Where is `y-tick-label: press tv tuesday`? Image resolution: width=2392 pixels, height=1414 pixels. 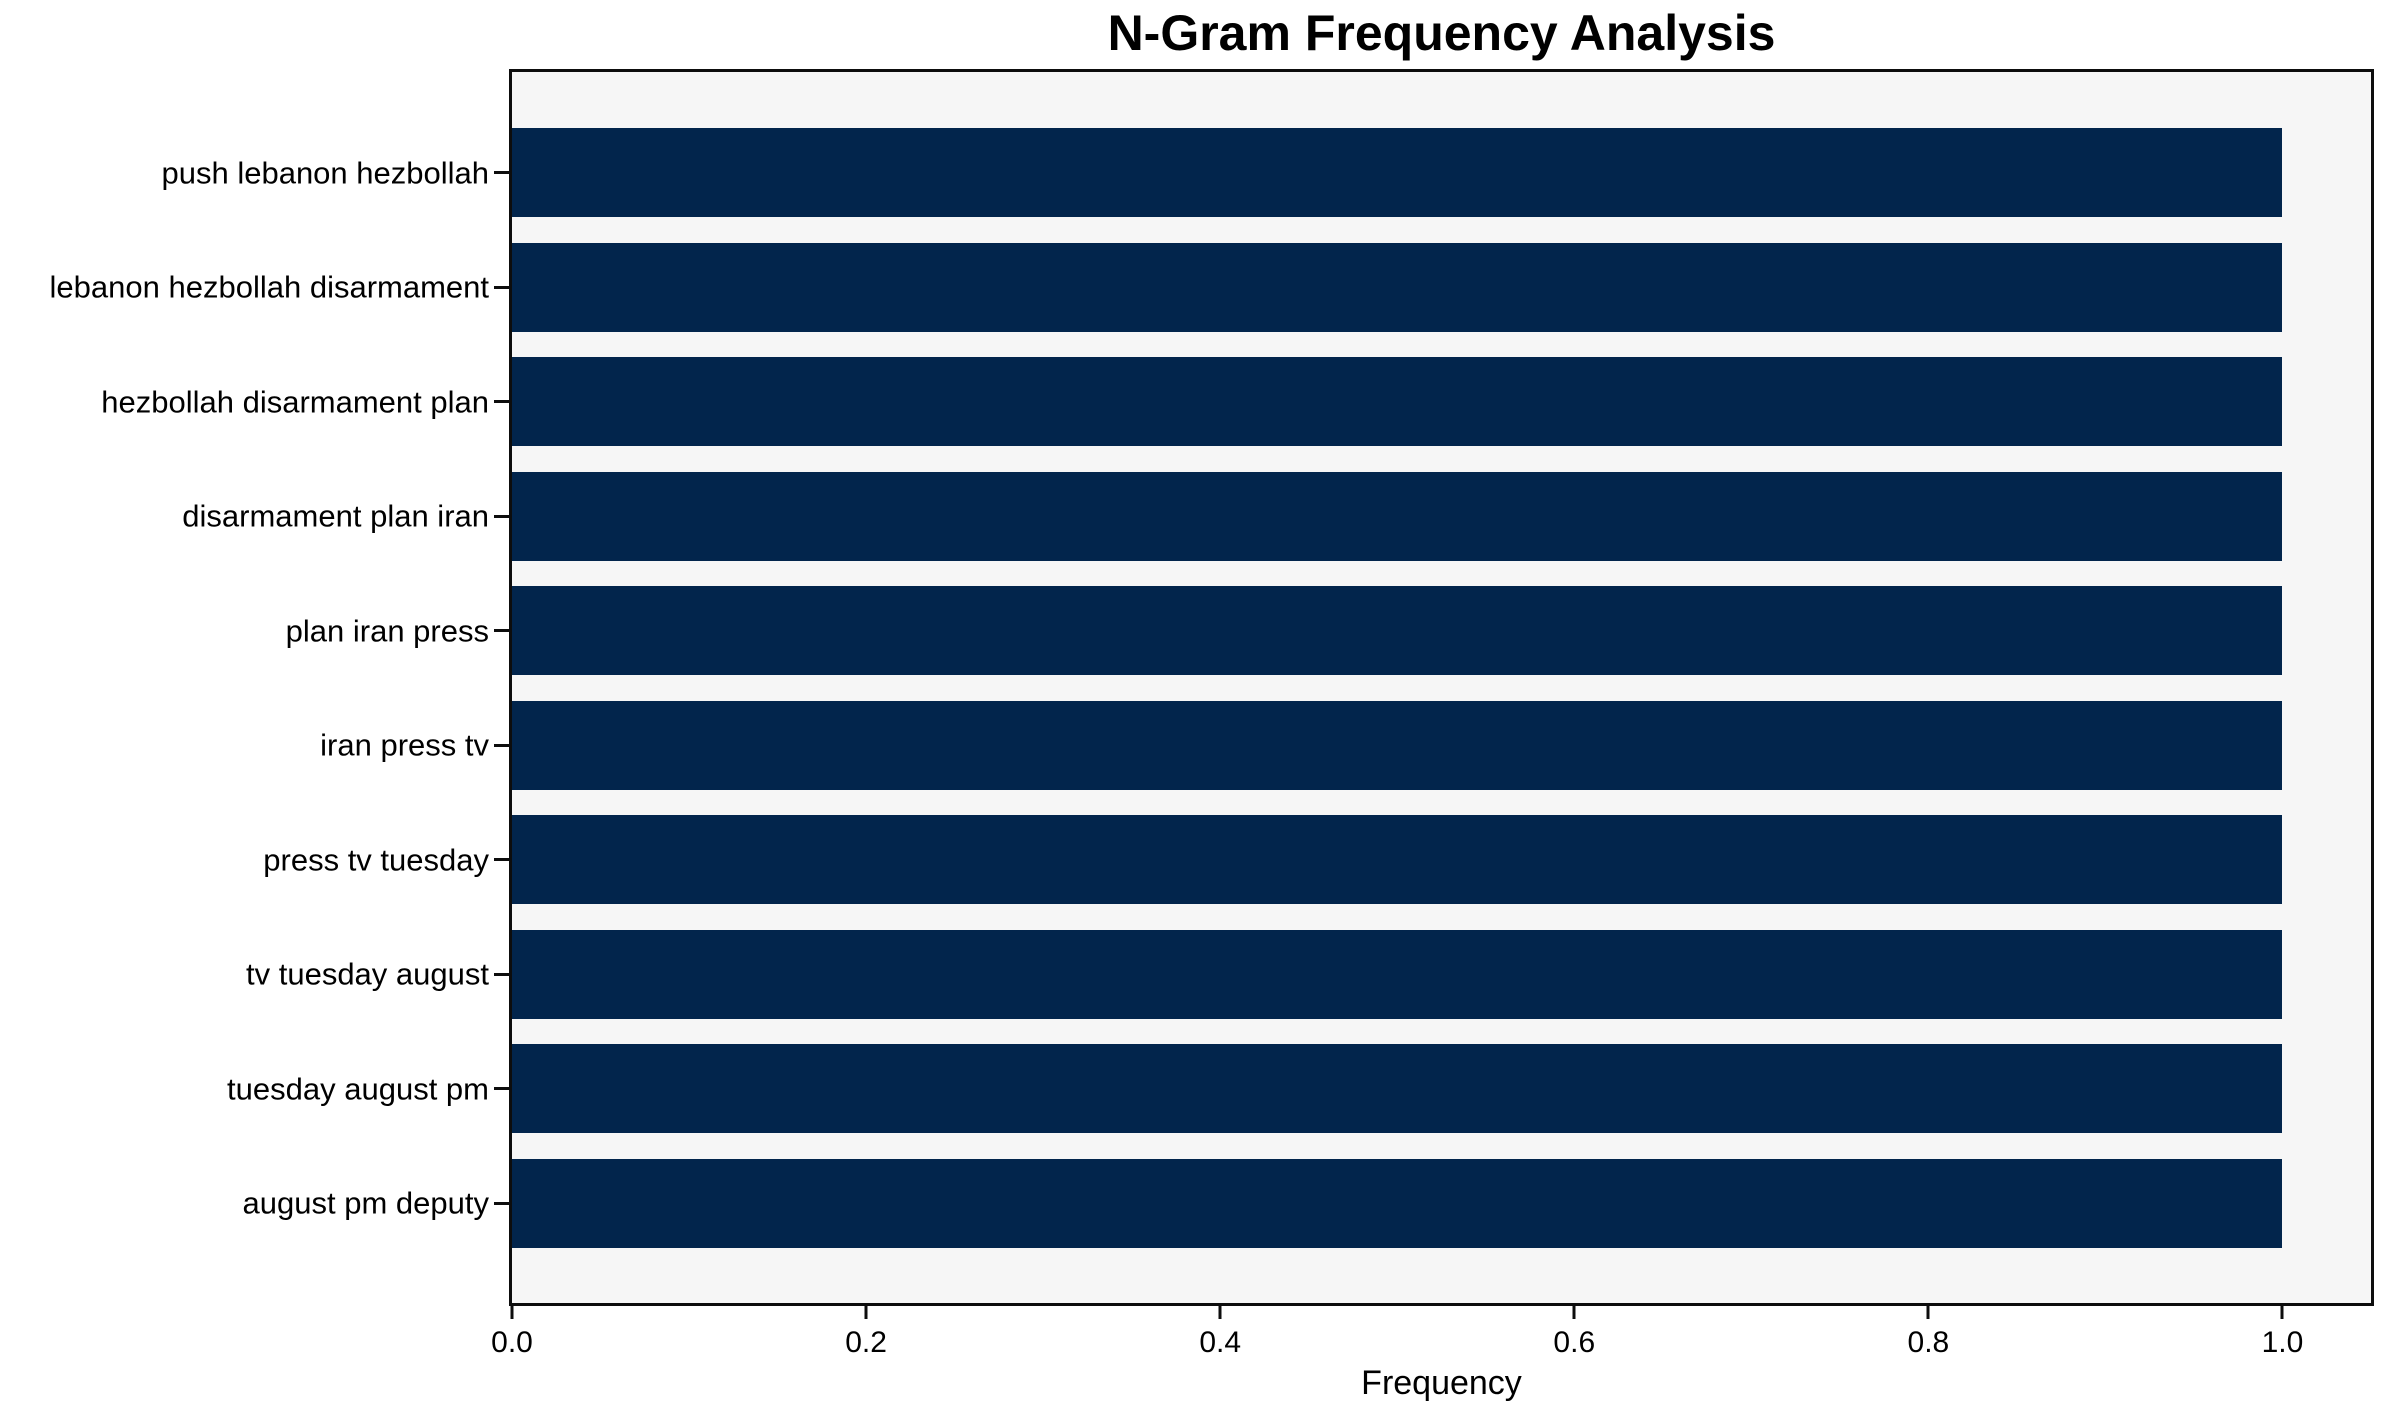 y-tick-label: press tv tuesday is located at coordinates (376, 859).